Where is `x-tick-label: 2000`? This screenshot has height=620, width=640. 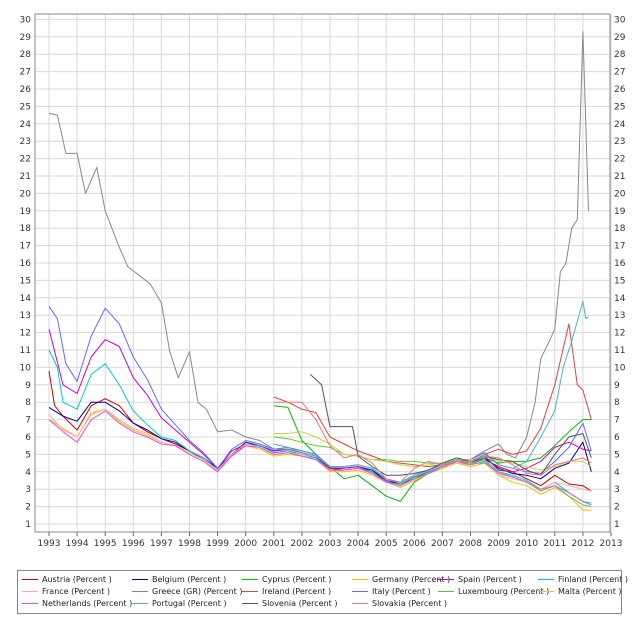 x-tick-label: 2000 is located at coordinates (245, 544).